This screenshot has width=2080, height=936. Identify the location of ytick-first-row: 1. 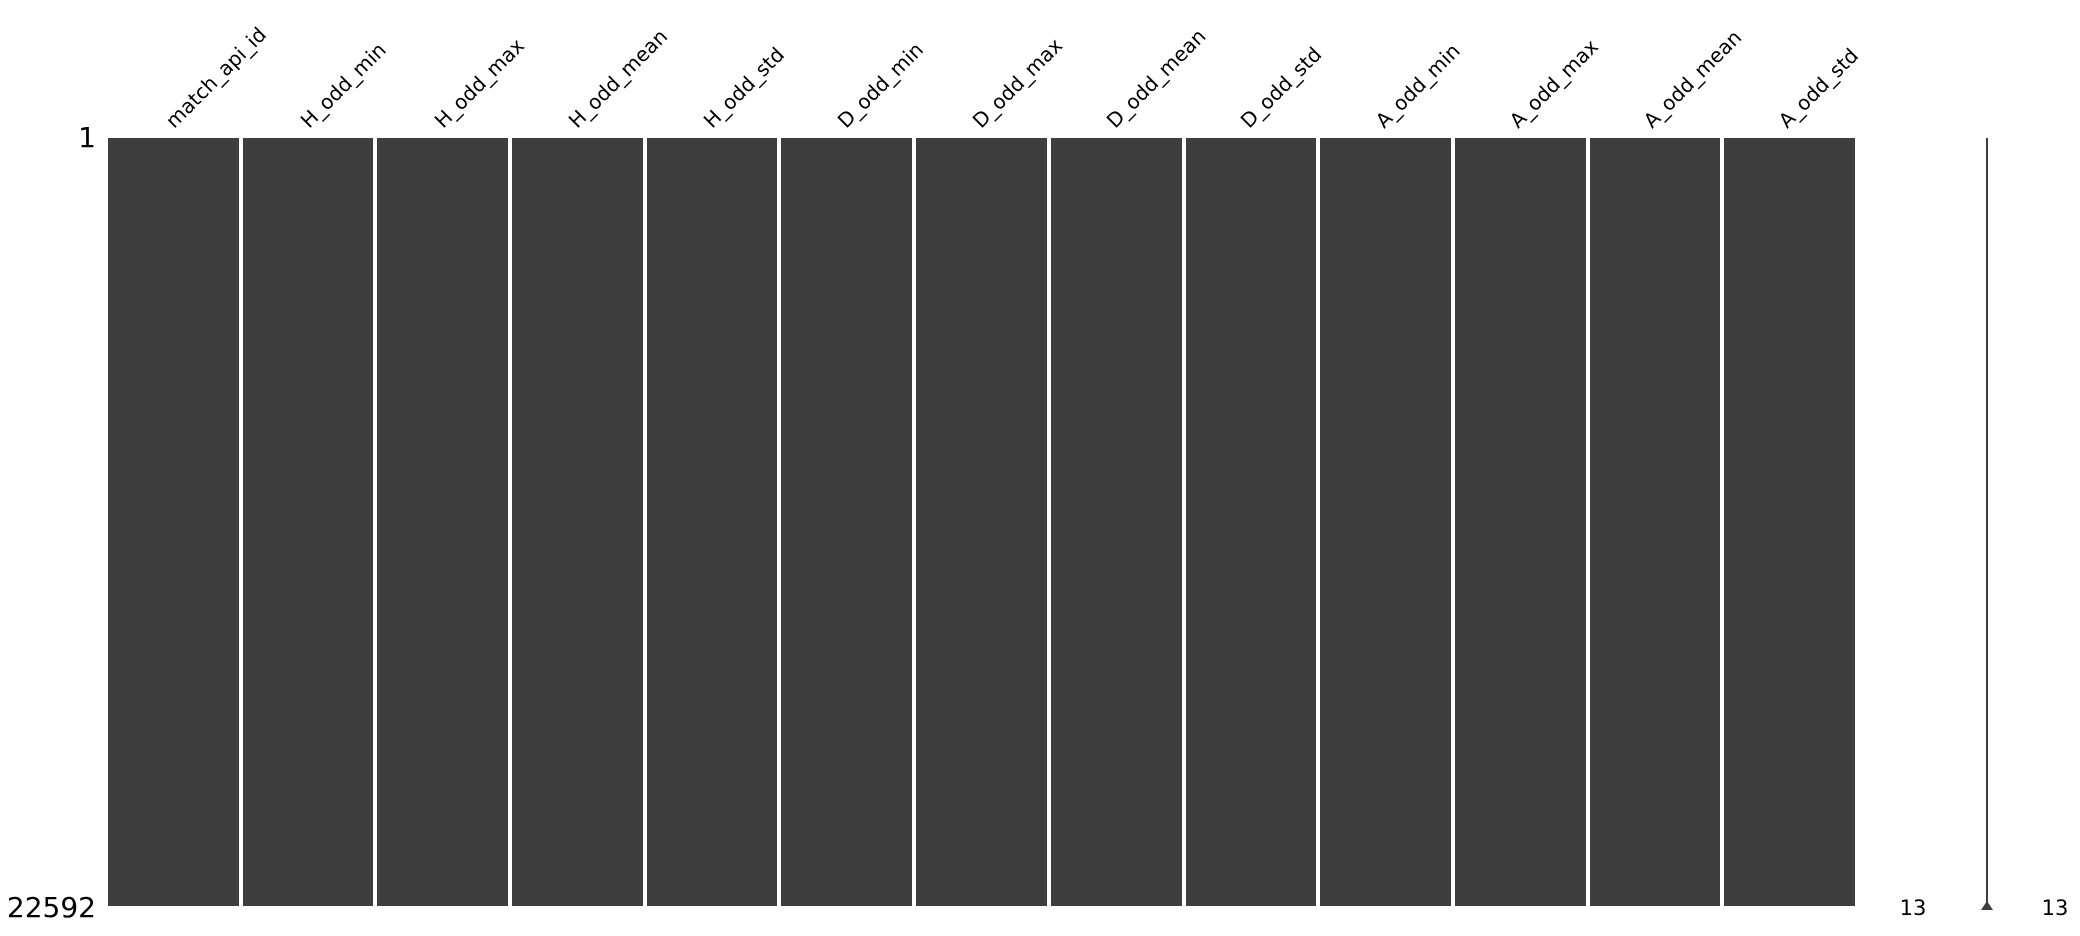
(87, 137).